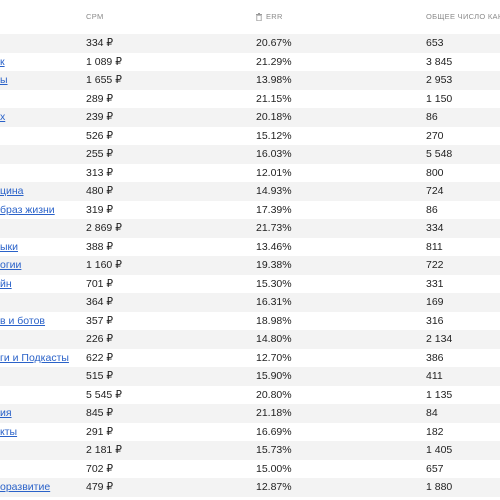 This screenshot has height=500, width=500. I want to click on table-row: ия 845 ₽ 21.18% 84, so click(250, 413).